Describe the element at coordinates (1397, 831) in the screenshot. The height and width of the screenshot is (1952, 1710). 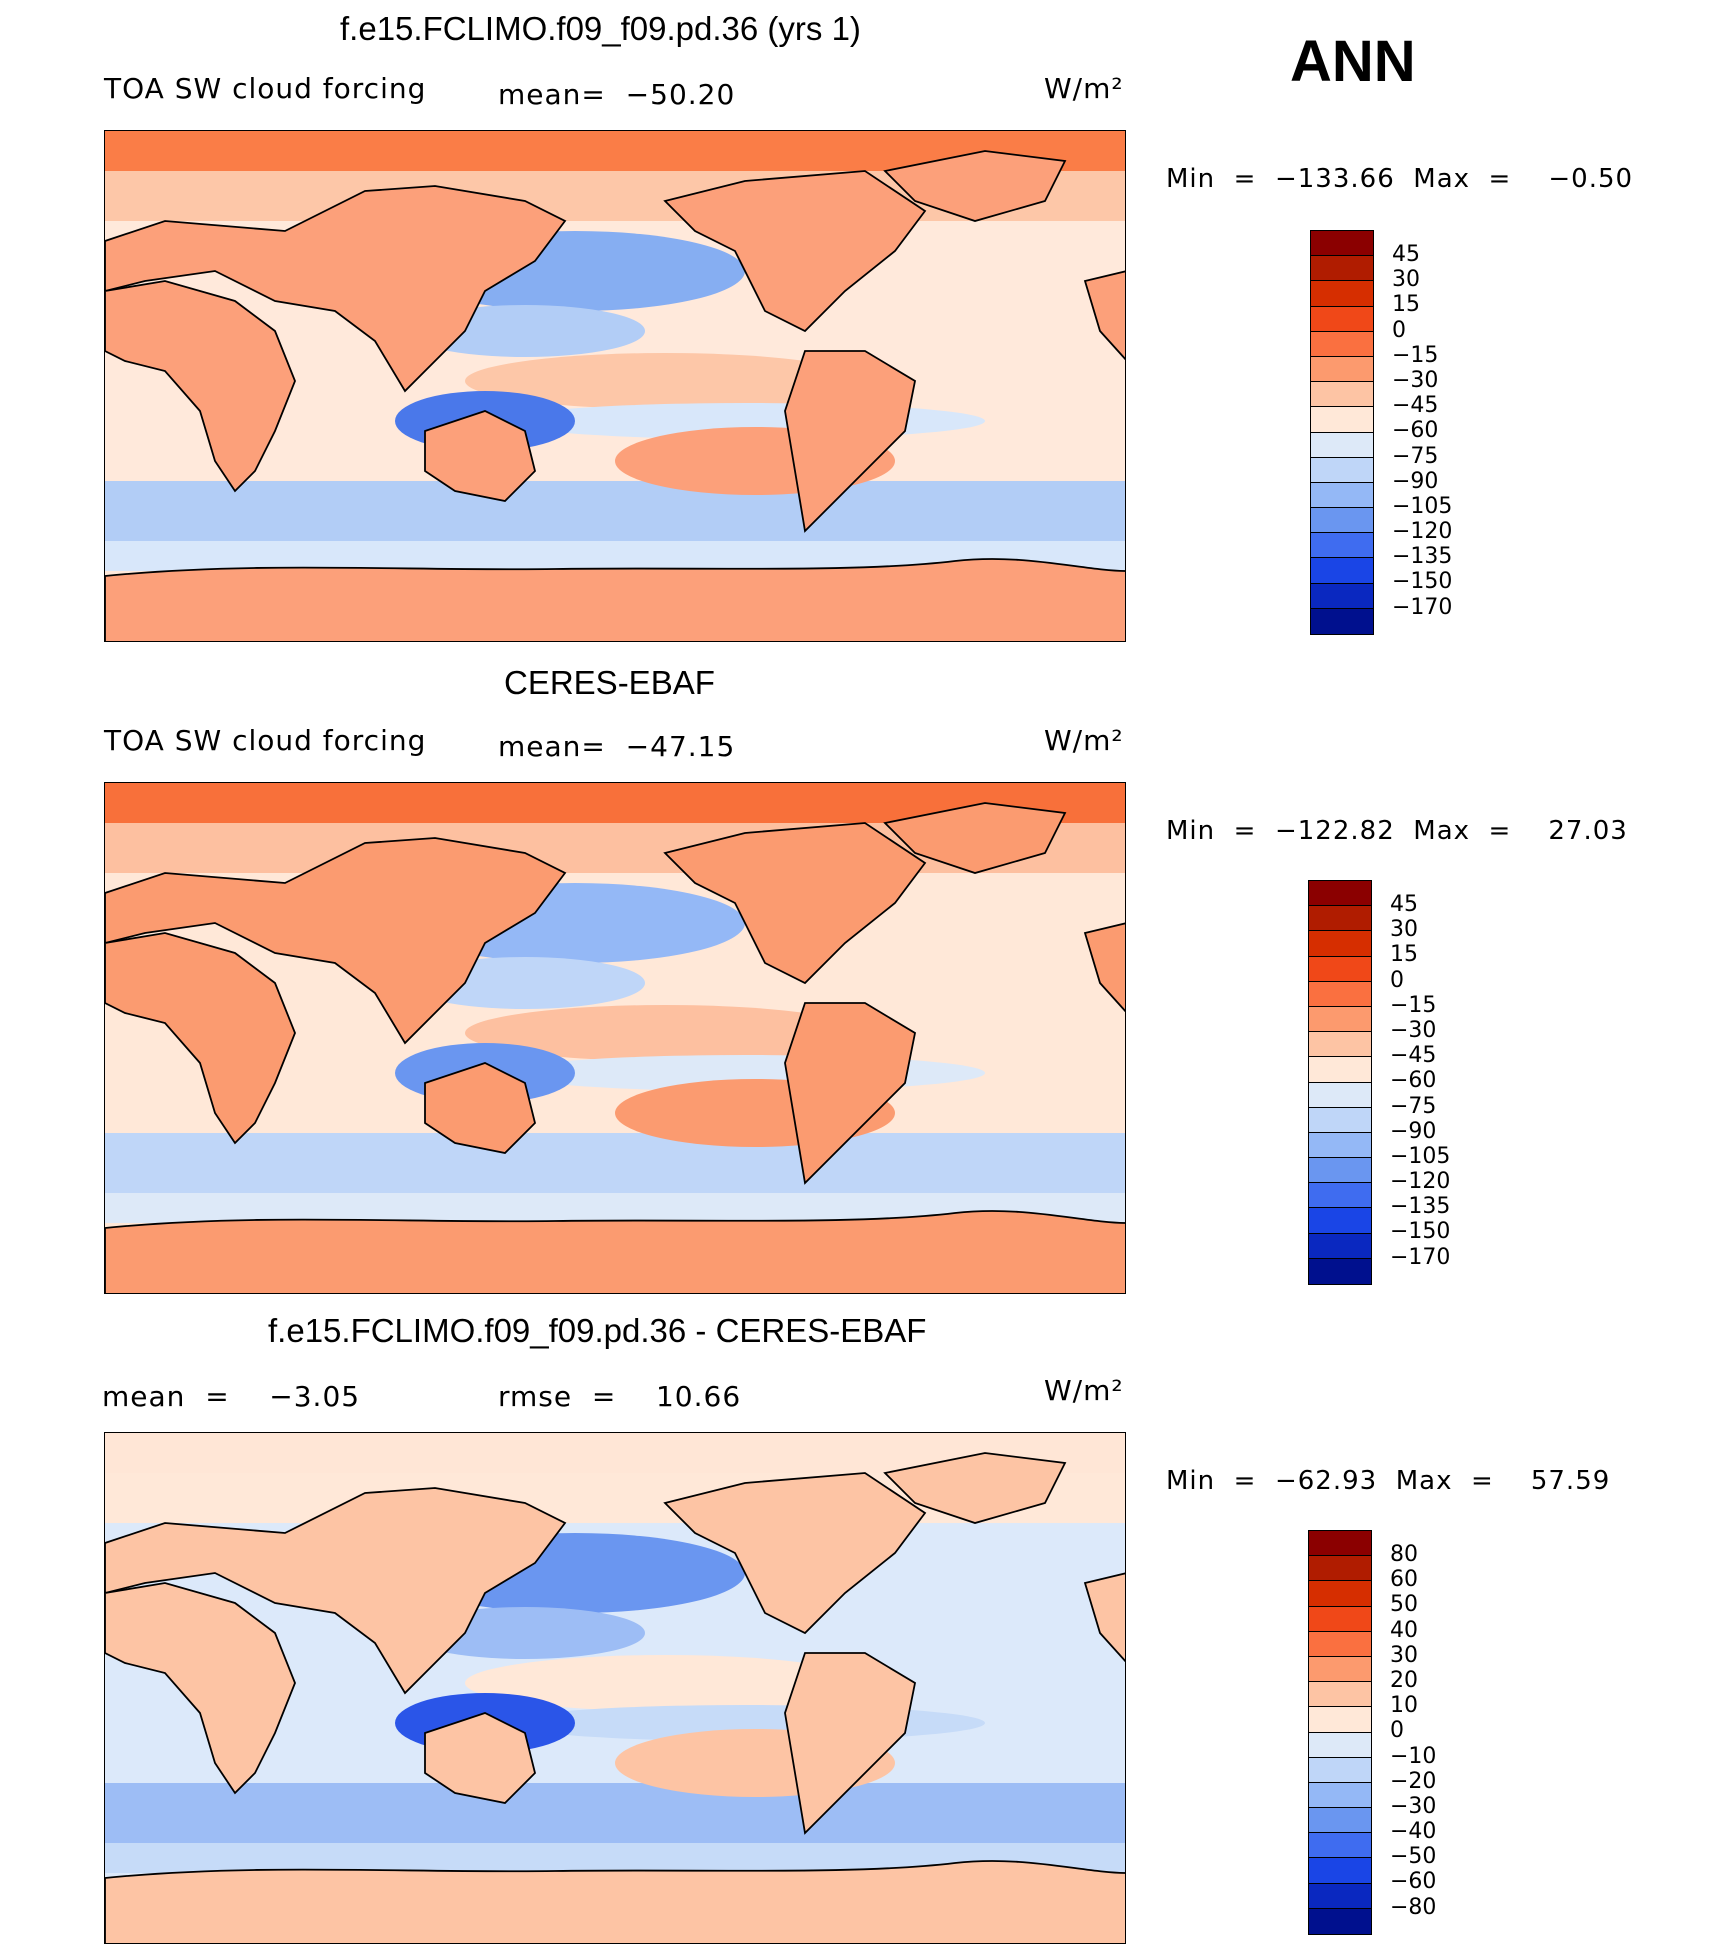
I see `minmax-obs: Min = −122.82 Max = 27.03` at that location.